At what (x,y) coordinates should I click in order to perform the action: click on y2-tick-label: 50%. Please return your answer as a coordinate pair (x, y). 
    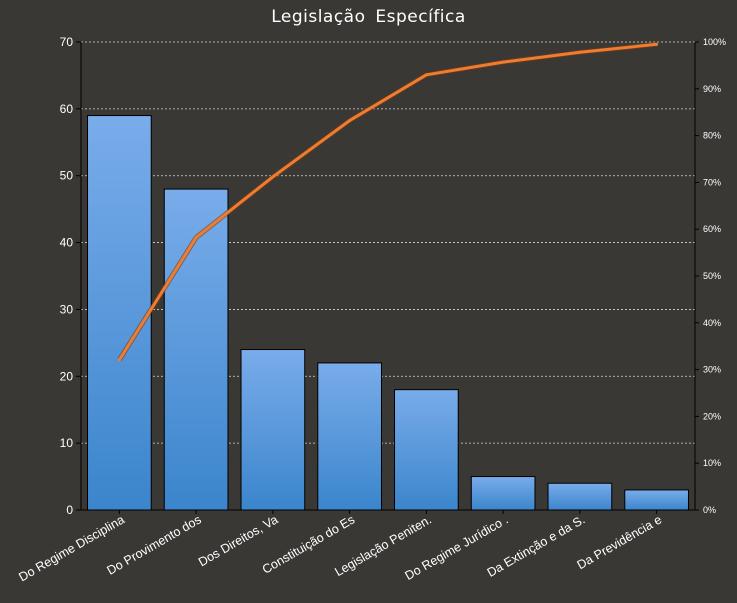
    Looking at the image, I should click on (712, 276).